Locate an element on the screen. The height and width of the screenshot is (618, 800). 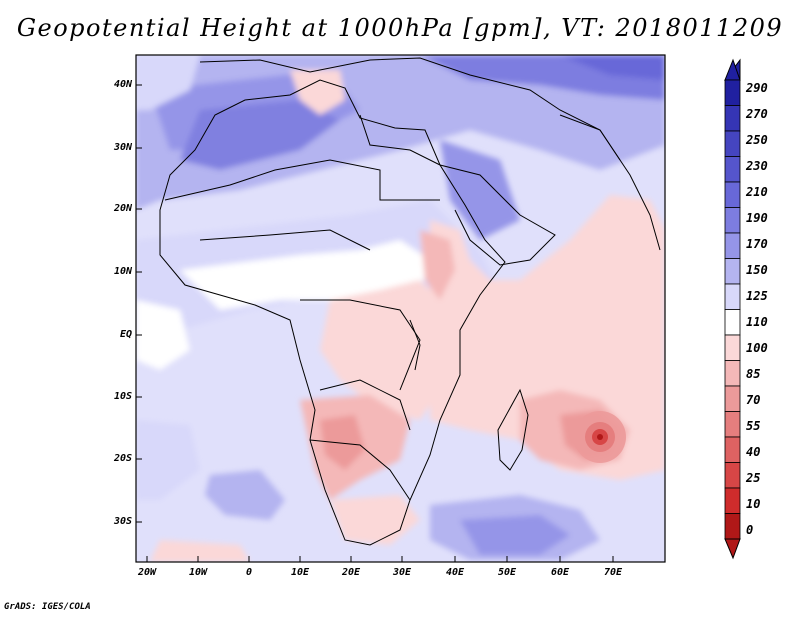
colorbar-label: 190 is located at coordinates (757, 218).